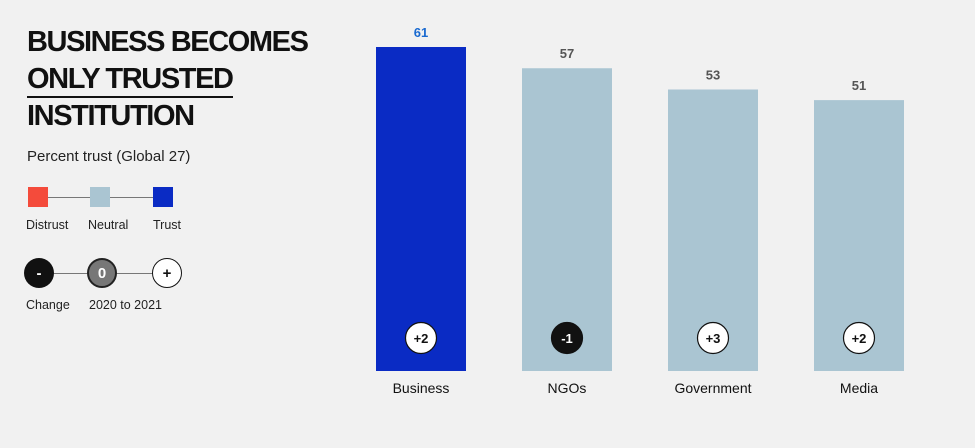 This screenshot has height=448, width=975. Describe the element at coordinates (125, 305) in the screenshot. I see `change-period-label: 2020 to 2021` at that location.